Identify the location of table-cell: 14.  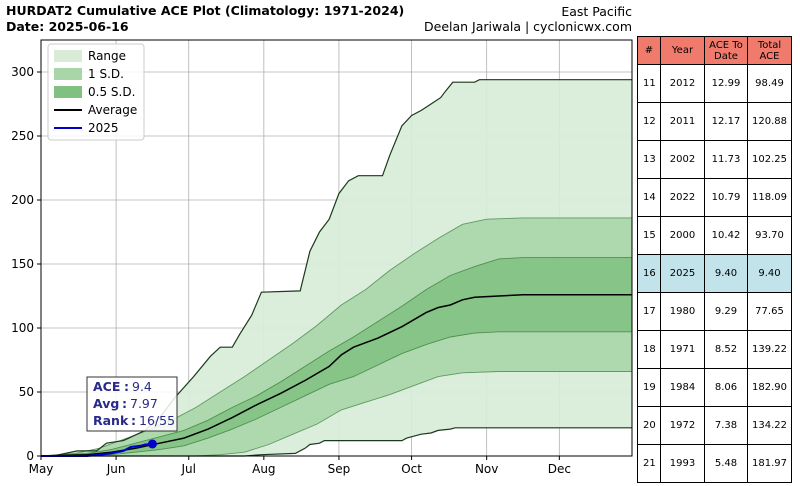
(649, 197).